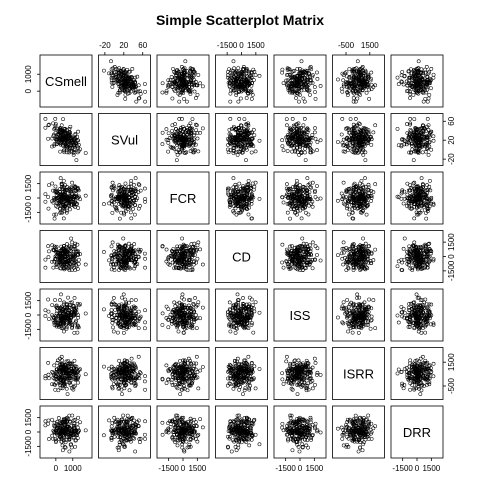  I want to click on variable-label: CSmell, so click(66, 81).